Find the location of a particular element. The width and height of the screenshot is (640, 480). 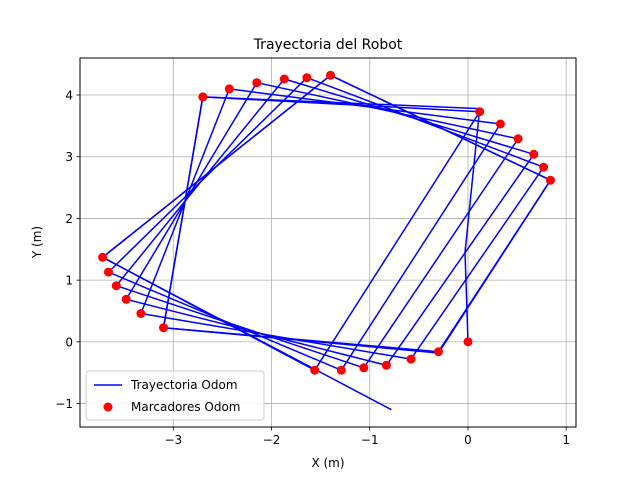

x-axis-label: X (m) is located at coordinates (327, 463).